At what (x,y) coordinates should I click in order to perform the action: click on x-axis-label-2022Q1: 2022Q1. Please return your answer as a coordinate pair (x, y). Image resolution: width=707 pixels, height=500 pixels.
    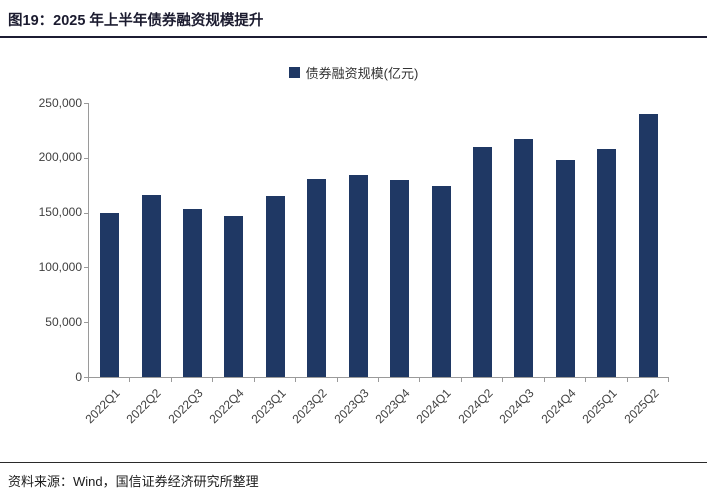
    Looking at the image, I should click on (102, 406).